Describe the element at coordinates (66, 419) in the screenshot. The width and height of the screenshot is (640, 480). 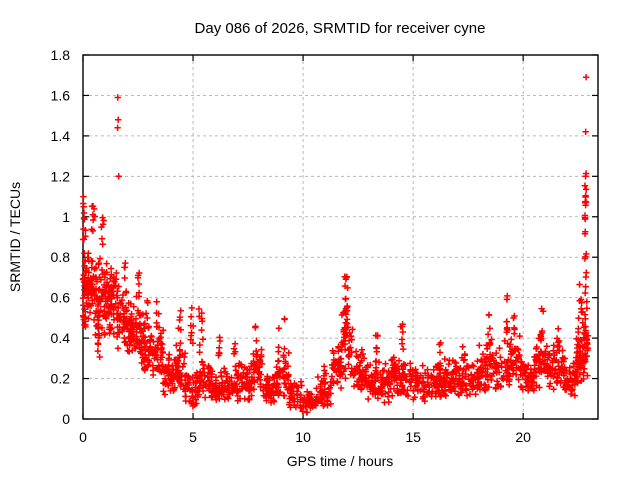
I see `y-tick-label: 0` at that location.